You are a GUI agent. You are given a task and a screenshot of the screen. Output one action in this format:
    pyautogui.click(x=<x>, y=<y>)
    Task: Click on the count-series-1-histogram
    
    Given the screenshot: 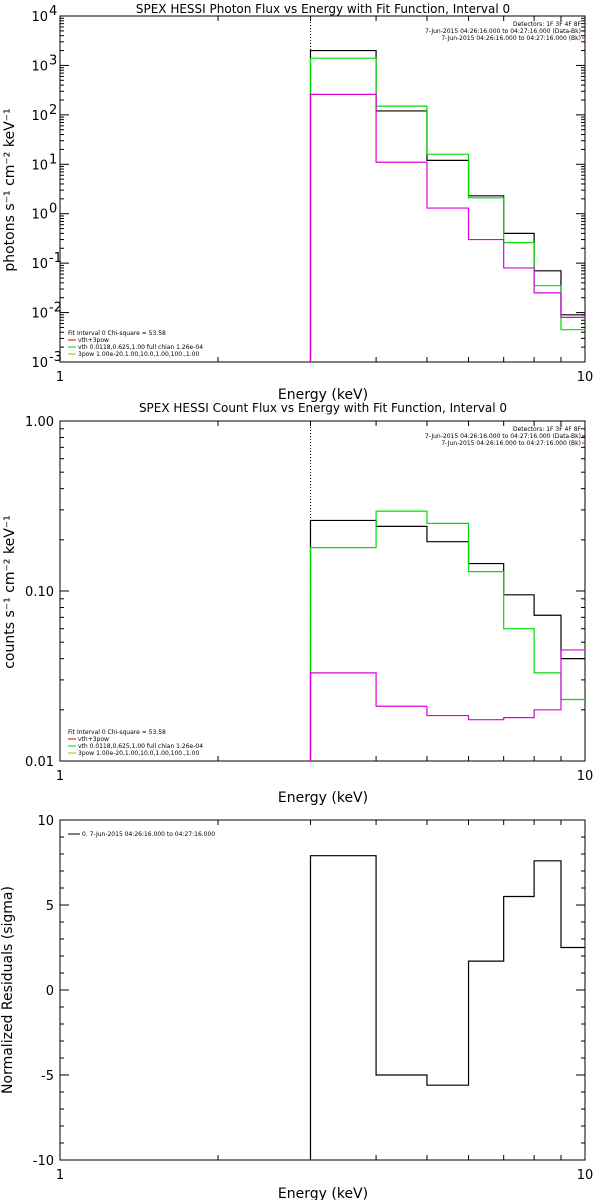 What is the action you would take?
    pyautogui.click(x=447, y=635)
    